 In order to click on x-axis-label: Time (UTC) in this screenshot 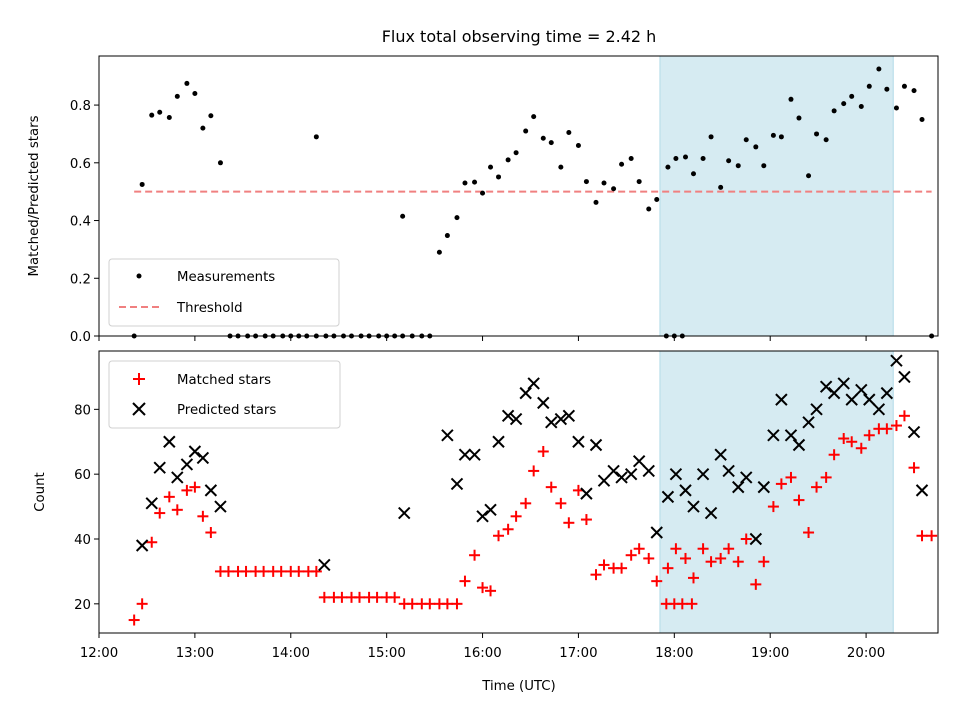, I will do `click(518, 686)`.